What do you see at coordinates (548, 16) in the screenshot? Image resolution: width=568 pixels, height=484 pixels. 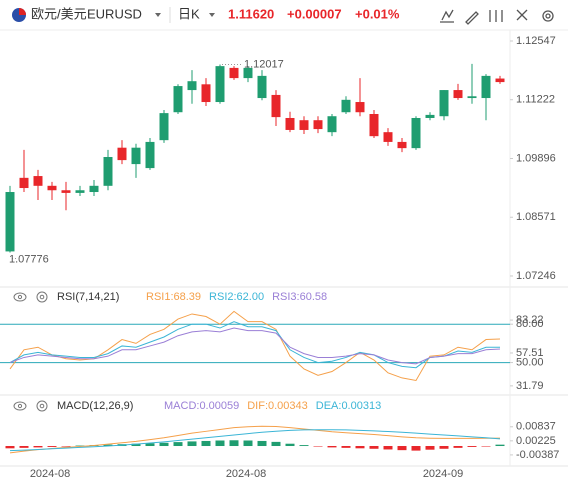 I see `settings-button` at bounding box center [548, 16].